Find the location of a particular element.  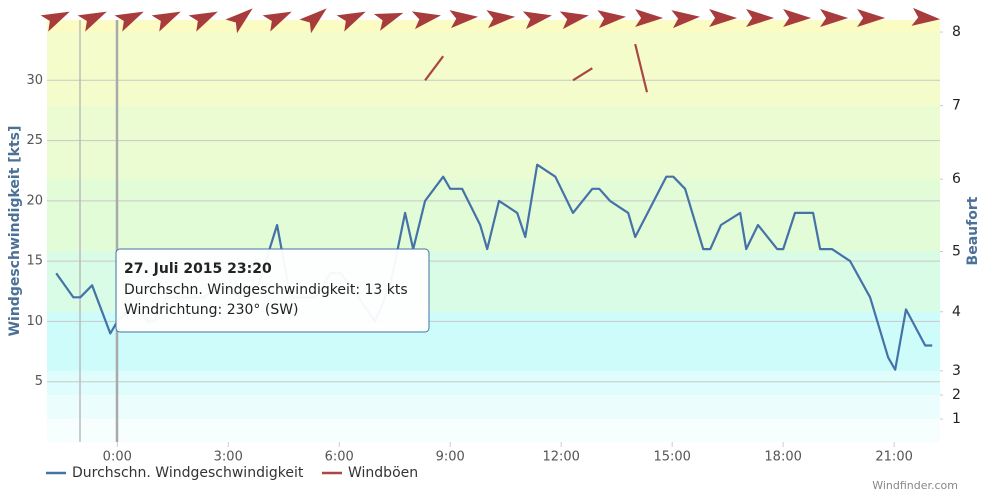

tooltip-title: 27. Juli 2015 23:20 is located at coordinates (198, 269).